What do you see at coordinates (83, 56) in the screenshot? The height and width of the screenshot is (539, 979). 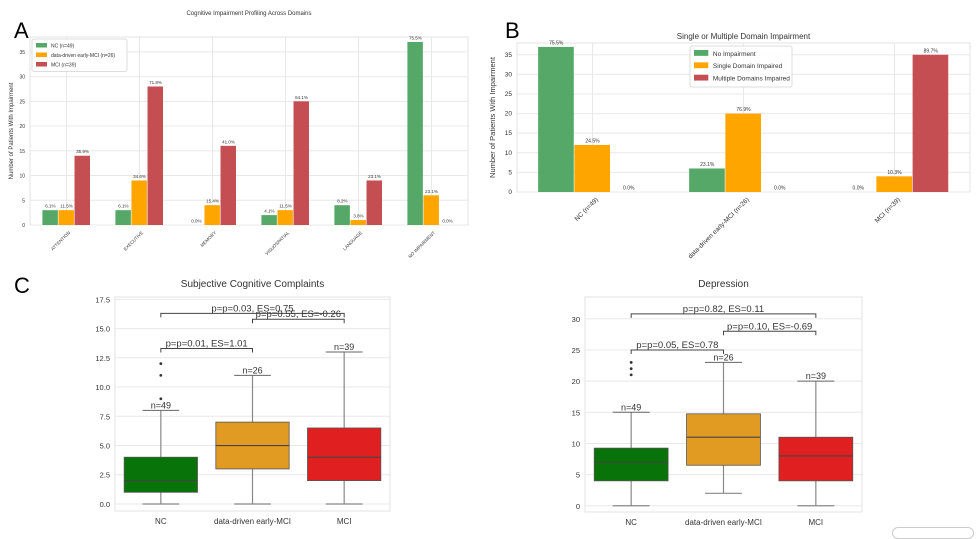 I see `legend-label: data-driven early-MCI (n=26)` at bounding box center [83, 56].